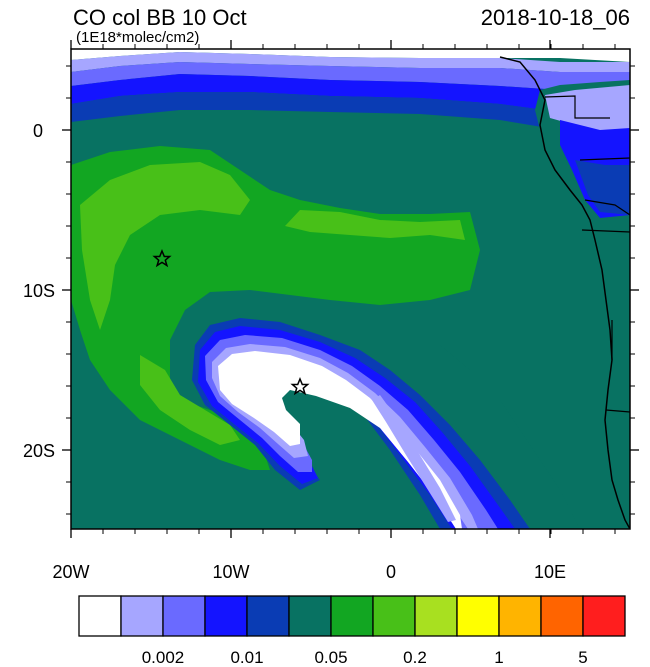 Image resolution: width=650 pixels, height=667 pixels. I want to click on colorbar-label: 5, so click(582, 657).